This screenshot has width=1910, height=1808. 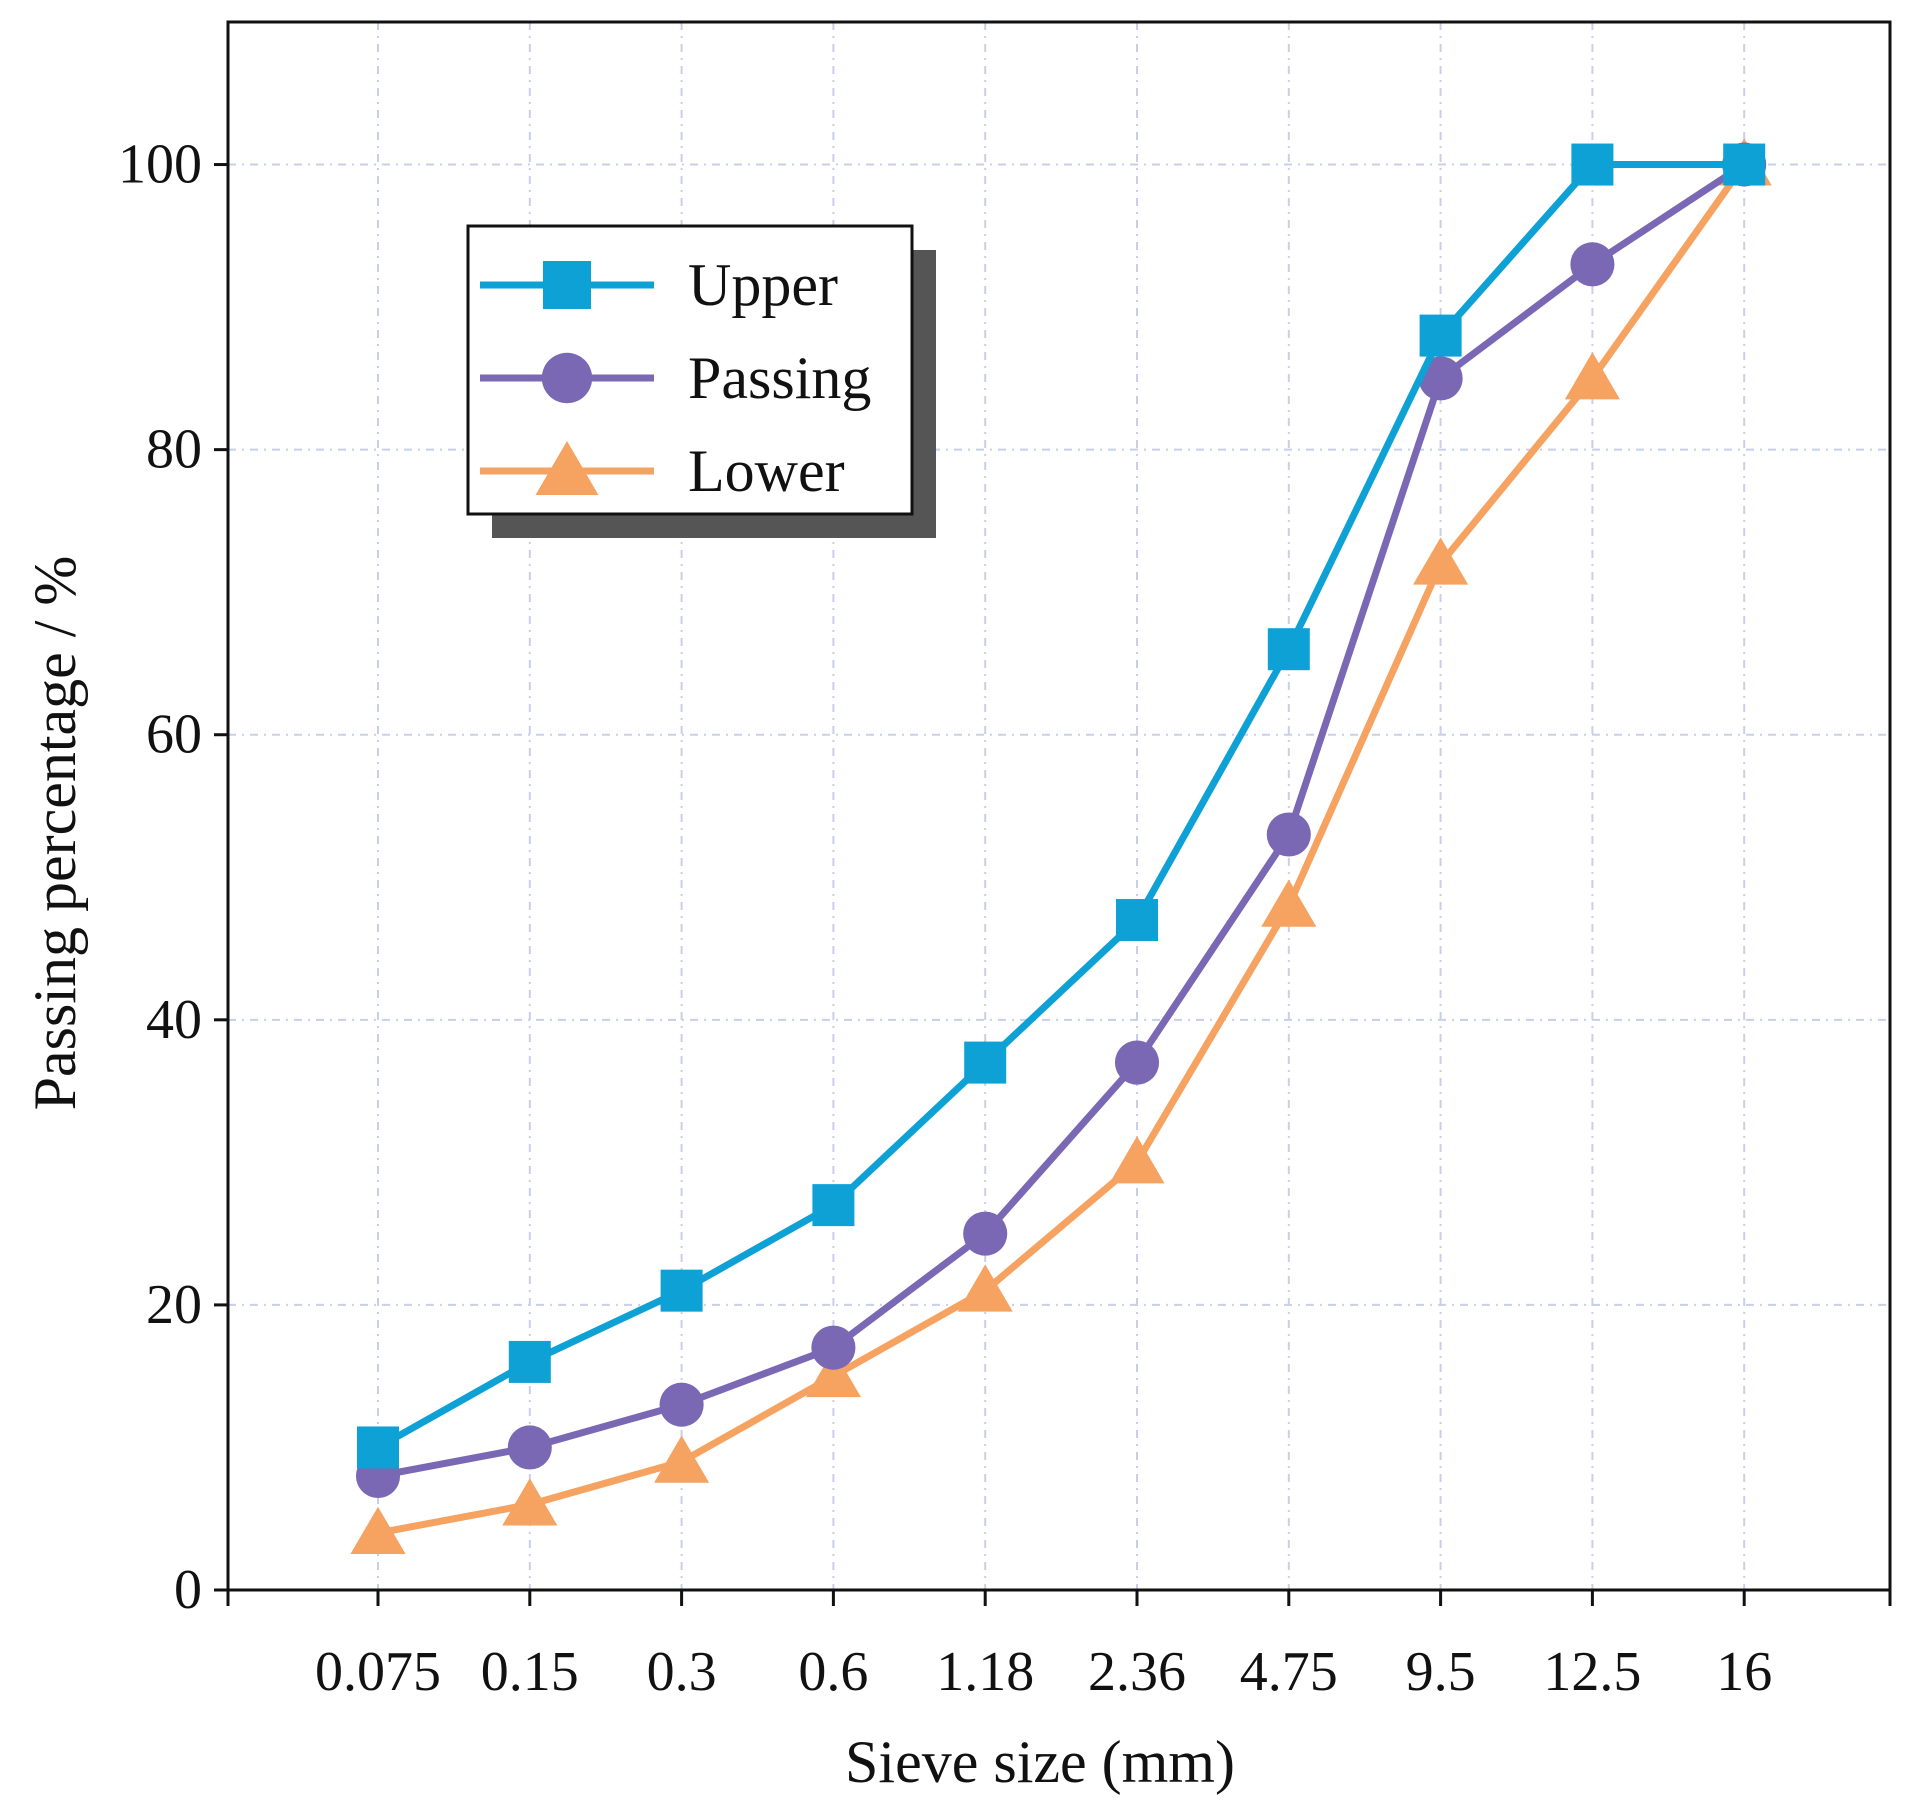 I want to click on legend-label-lower: Lower, so click(x=766, y=471).